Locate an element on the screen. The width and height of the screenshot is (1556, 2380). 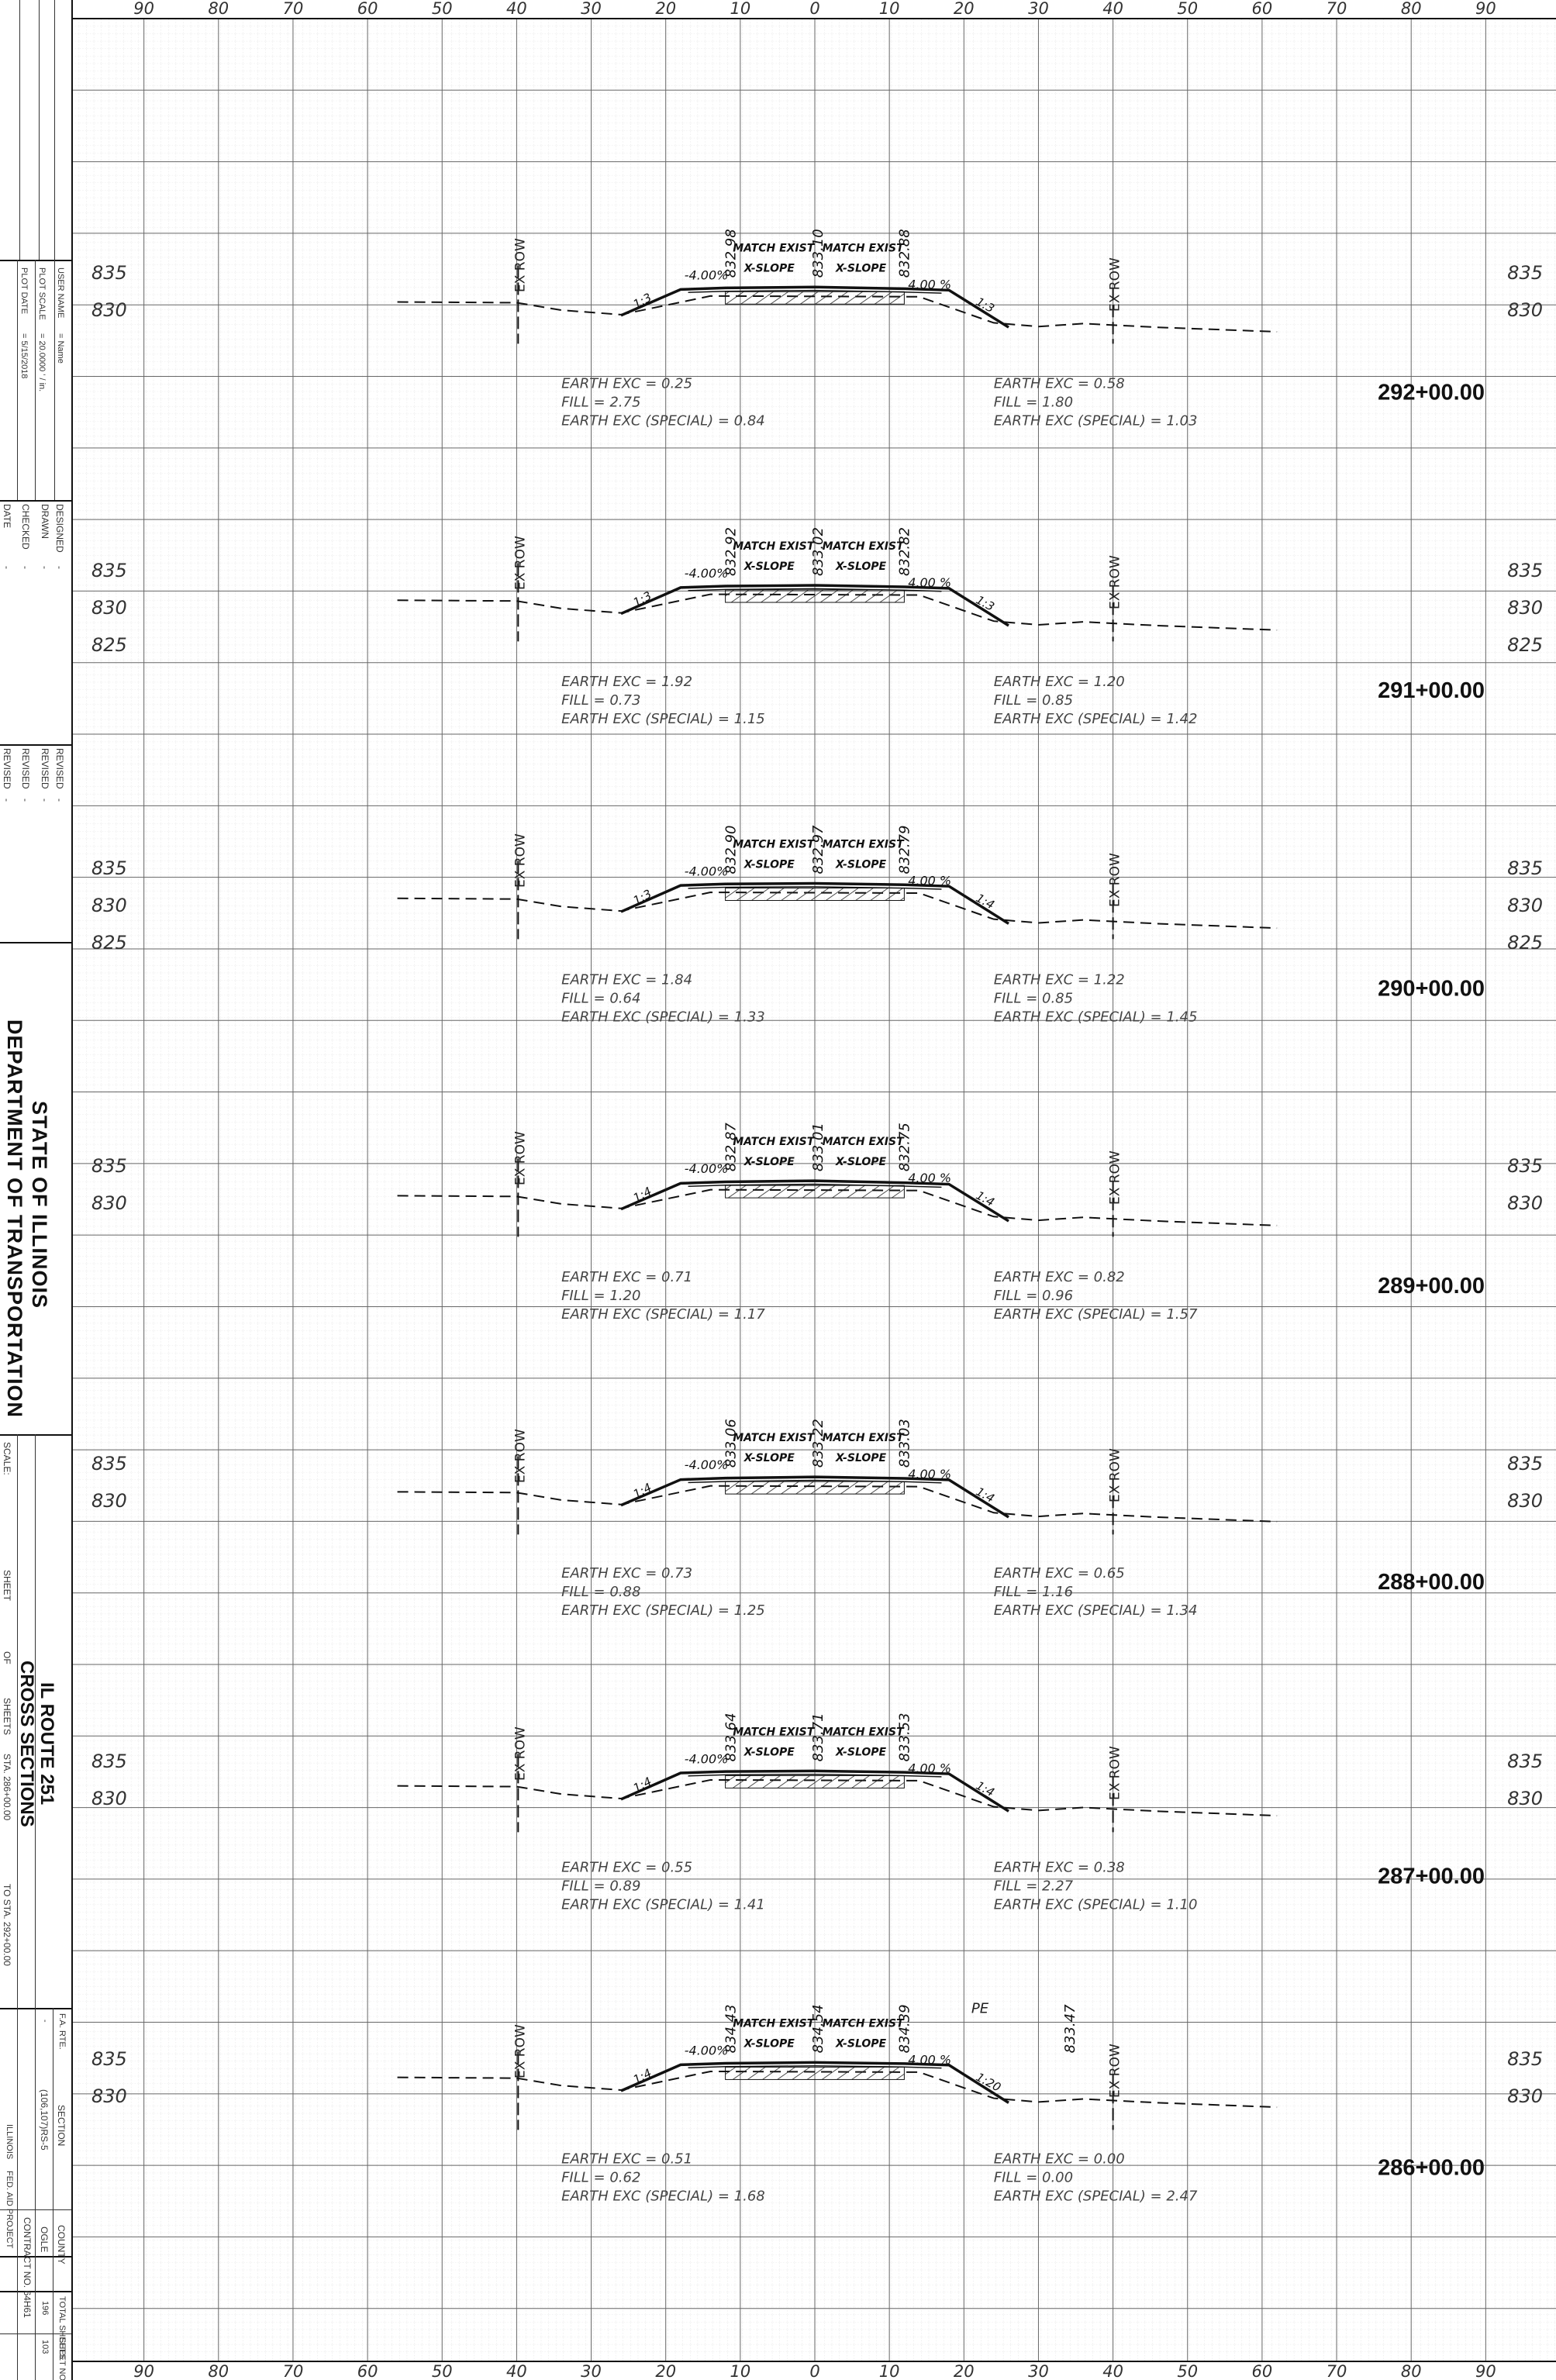
fill-quantity: FILL = 0.89 is located at coordinates (600, 1886).